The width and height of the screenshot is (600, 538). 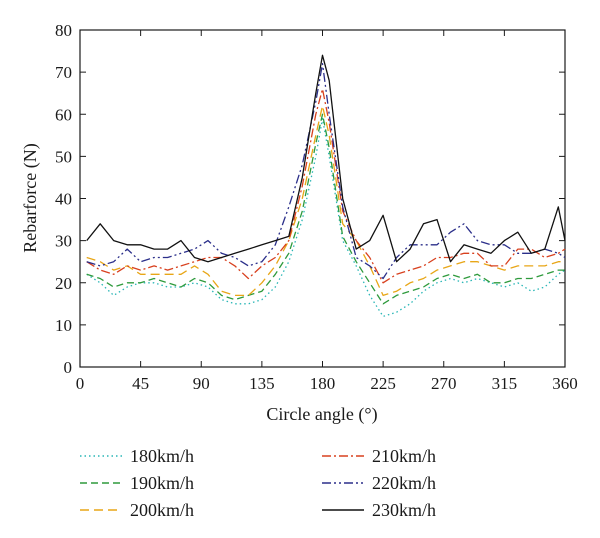 I want to click on x-tick-label: 0, so click(x=80, y=383).